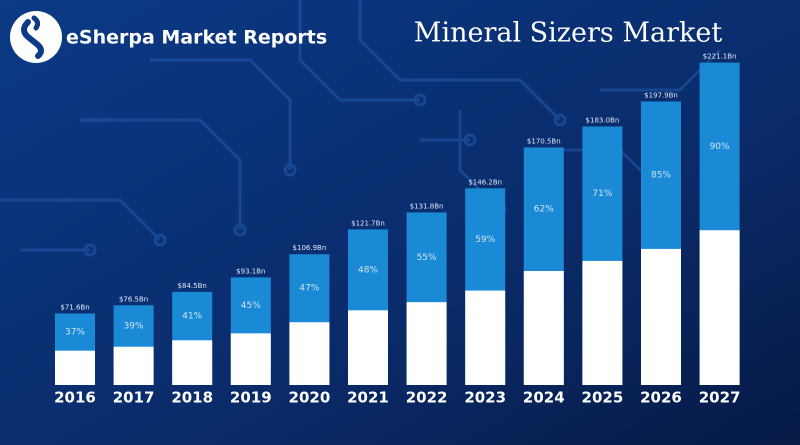 The width and height of the screenshot is (800, 445). What do you see at coordinates (75, 398) in the screenshot?
I see `x-tick-label: 2016` at bounding box center [75, 398].